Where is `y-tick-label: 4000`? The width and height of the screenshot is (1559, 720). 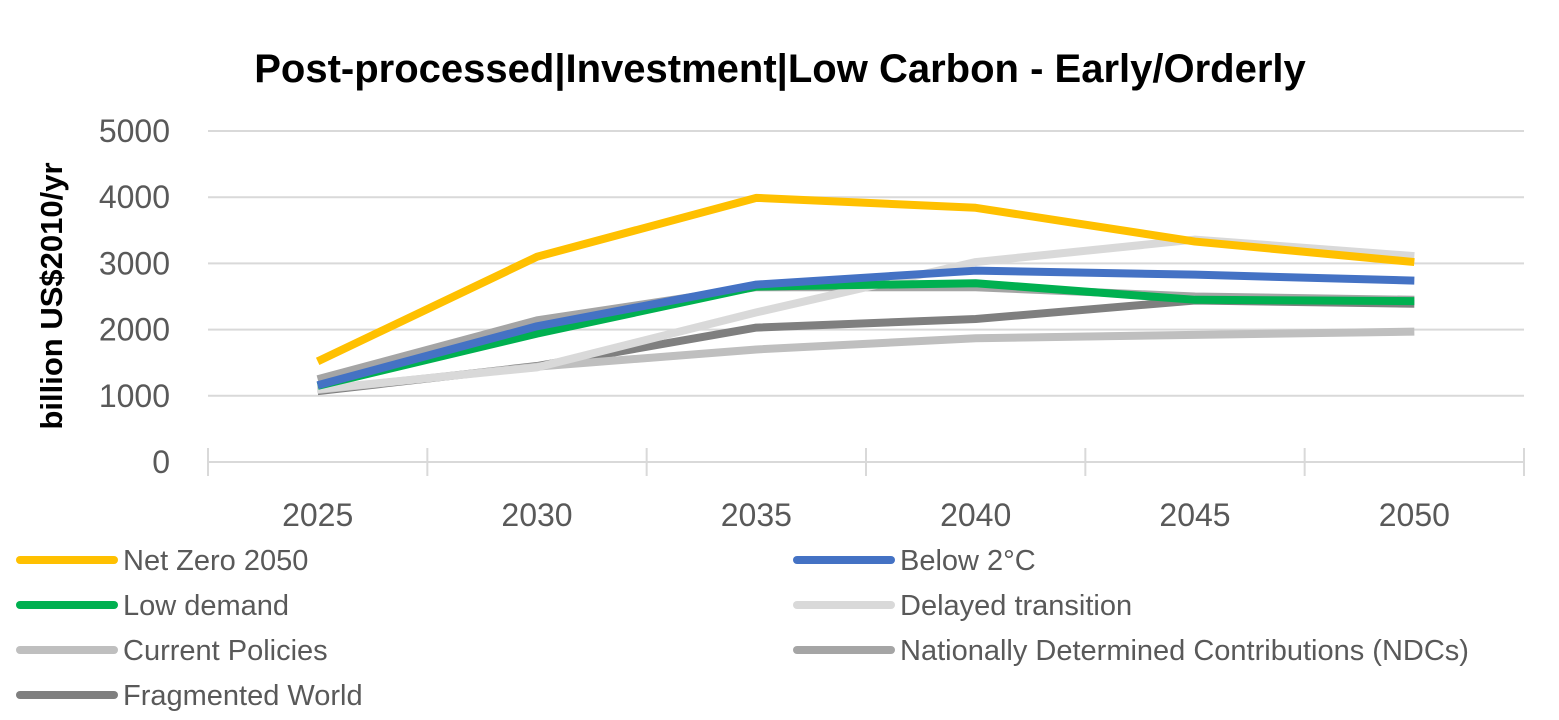 y-tick-label: 4000 is located at coordinates (134, 197).